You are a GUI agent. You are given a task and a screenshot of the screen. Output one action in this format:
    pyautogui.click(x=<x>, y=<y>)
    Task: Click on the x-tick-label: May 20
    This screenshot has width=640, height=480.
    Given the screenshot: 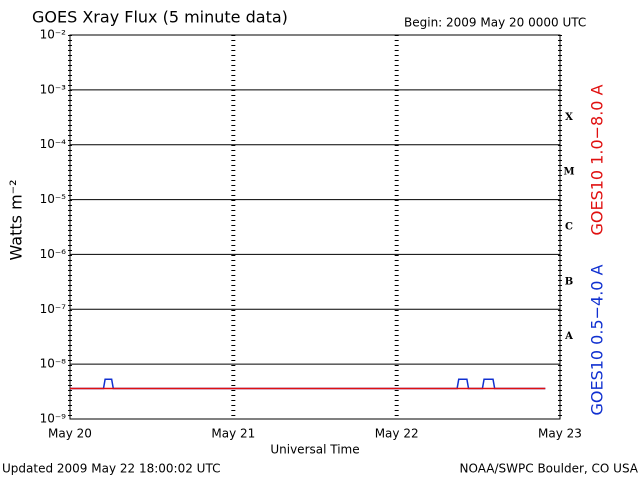 What is the action you would take?
    pyautogui.click(x=70, y=434)
    